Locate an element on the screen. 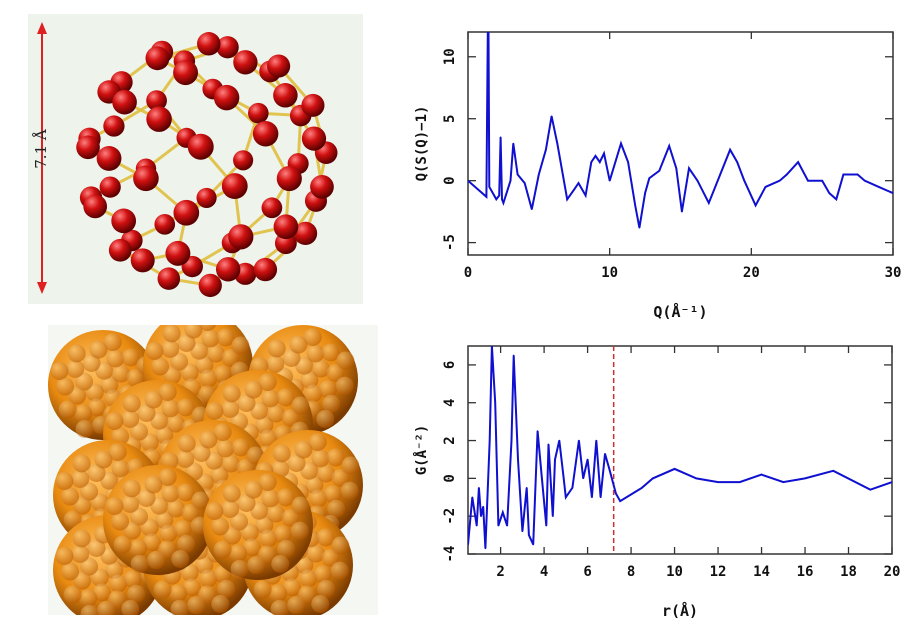 The width and height of the screenshot is (918, 639). y-tick-label: -5 is located at coordinates (450, 242).